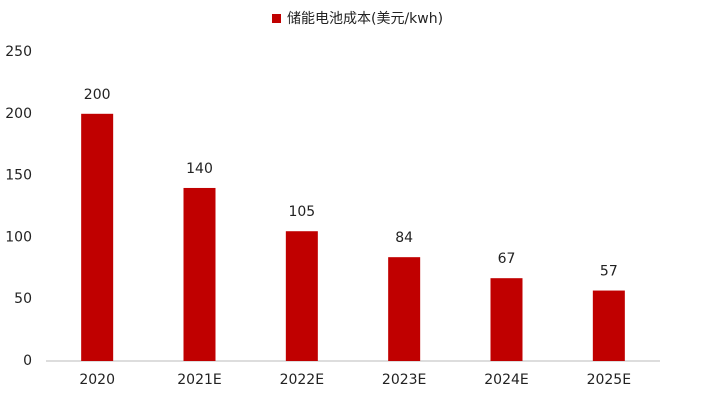 The height and width of the screenshot is (401, 706). What do you see at coordinates (301, 212) in the screenshot?
I see `data-label: 105` at bounding box center [301, 212].